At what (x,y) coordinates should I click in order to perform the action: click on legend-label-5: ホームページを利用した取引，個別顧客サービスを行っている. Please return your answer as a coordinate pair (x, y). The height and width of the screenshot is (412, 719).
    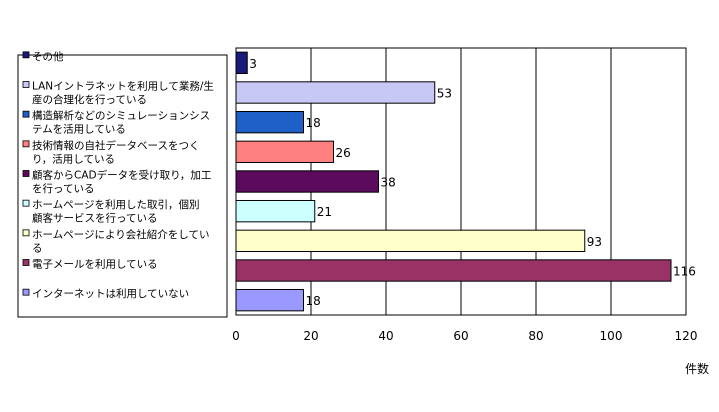
    Looking at the image, I should click on (115, 211).